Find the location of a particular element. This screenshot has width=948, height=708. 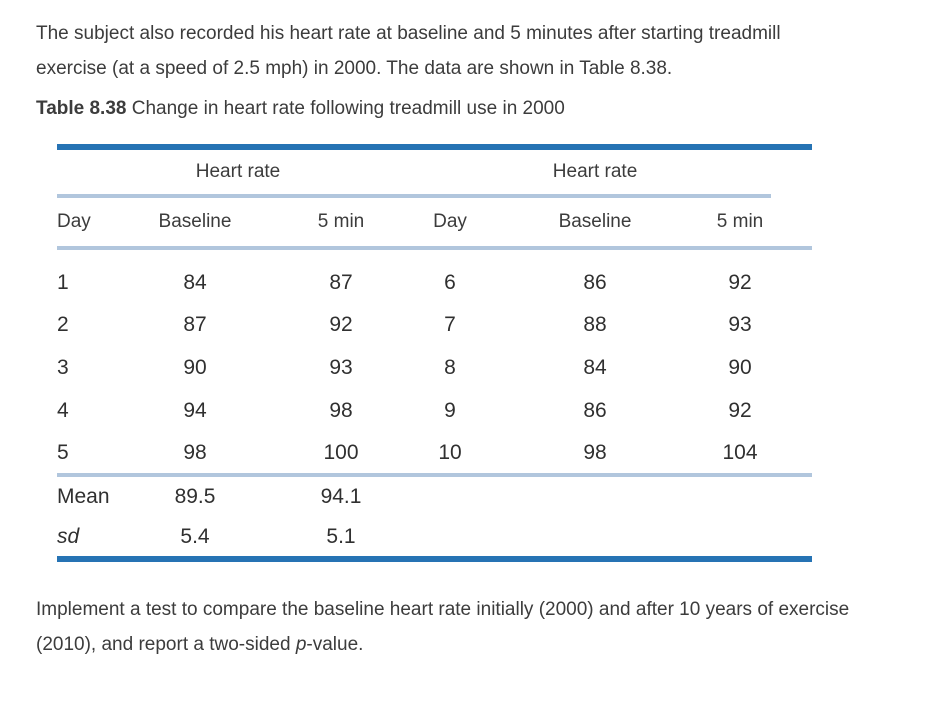

cell-day: 2 is located at coordinates (63, 324).